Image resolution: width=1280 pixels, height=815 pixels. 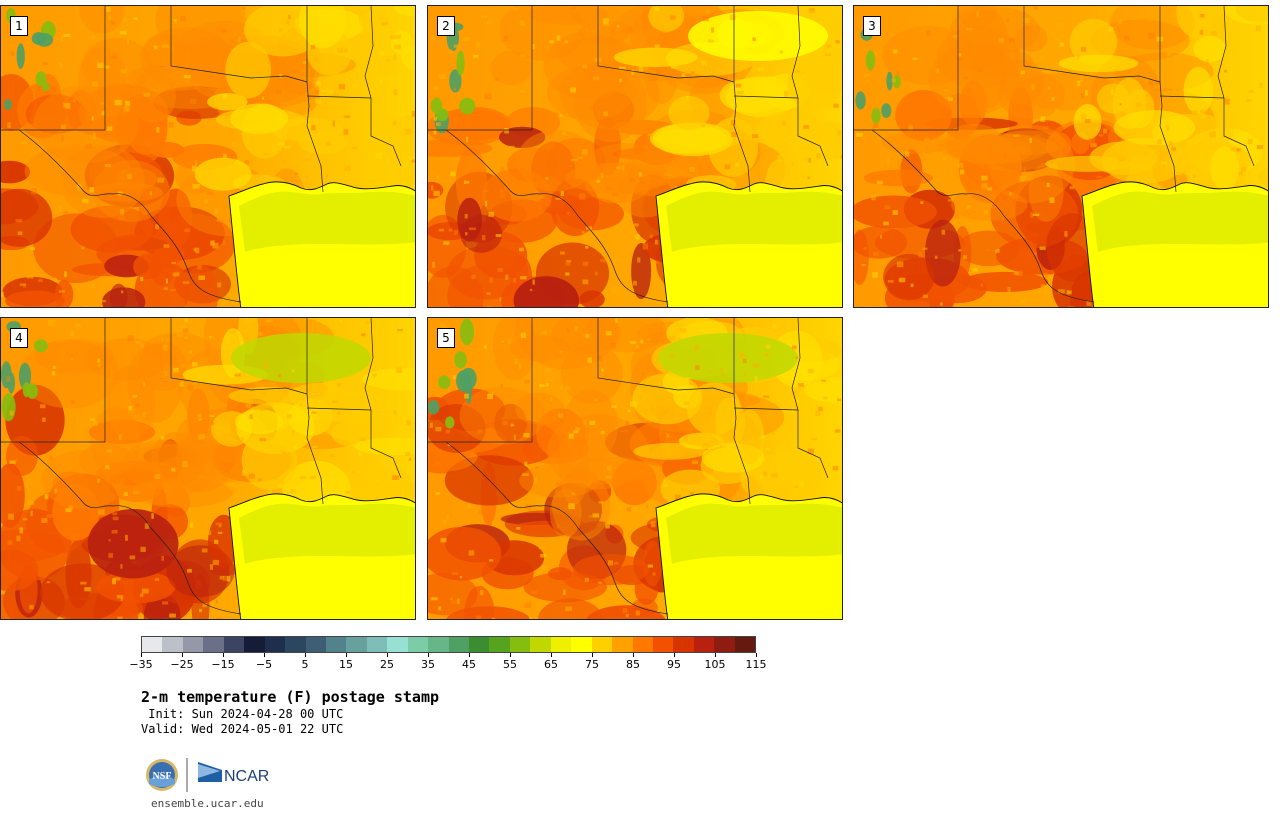 What do you see at coordinates (208, 156) in the screenshot?
I see `temperature-field` at bounding box center [208, 156].